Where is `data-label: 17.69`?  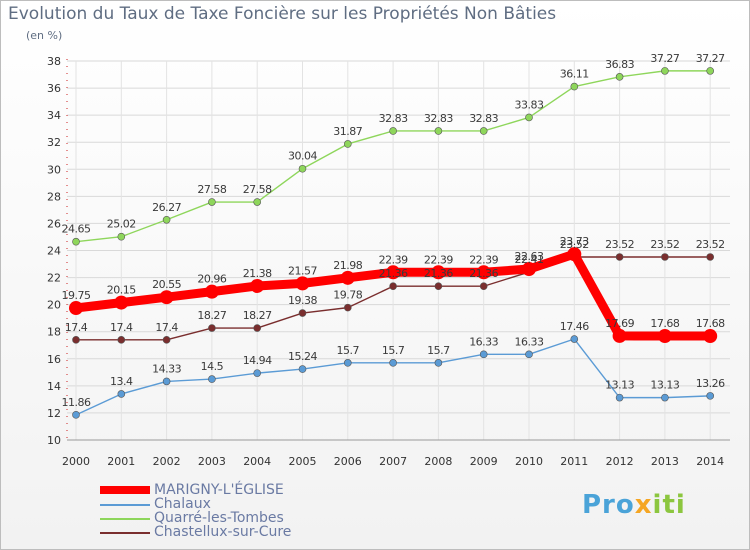
data-label: 17.69 is located at coordinates (619, 323).